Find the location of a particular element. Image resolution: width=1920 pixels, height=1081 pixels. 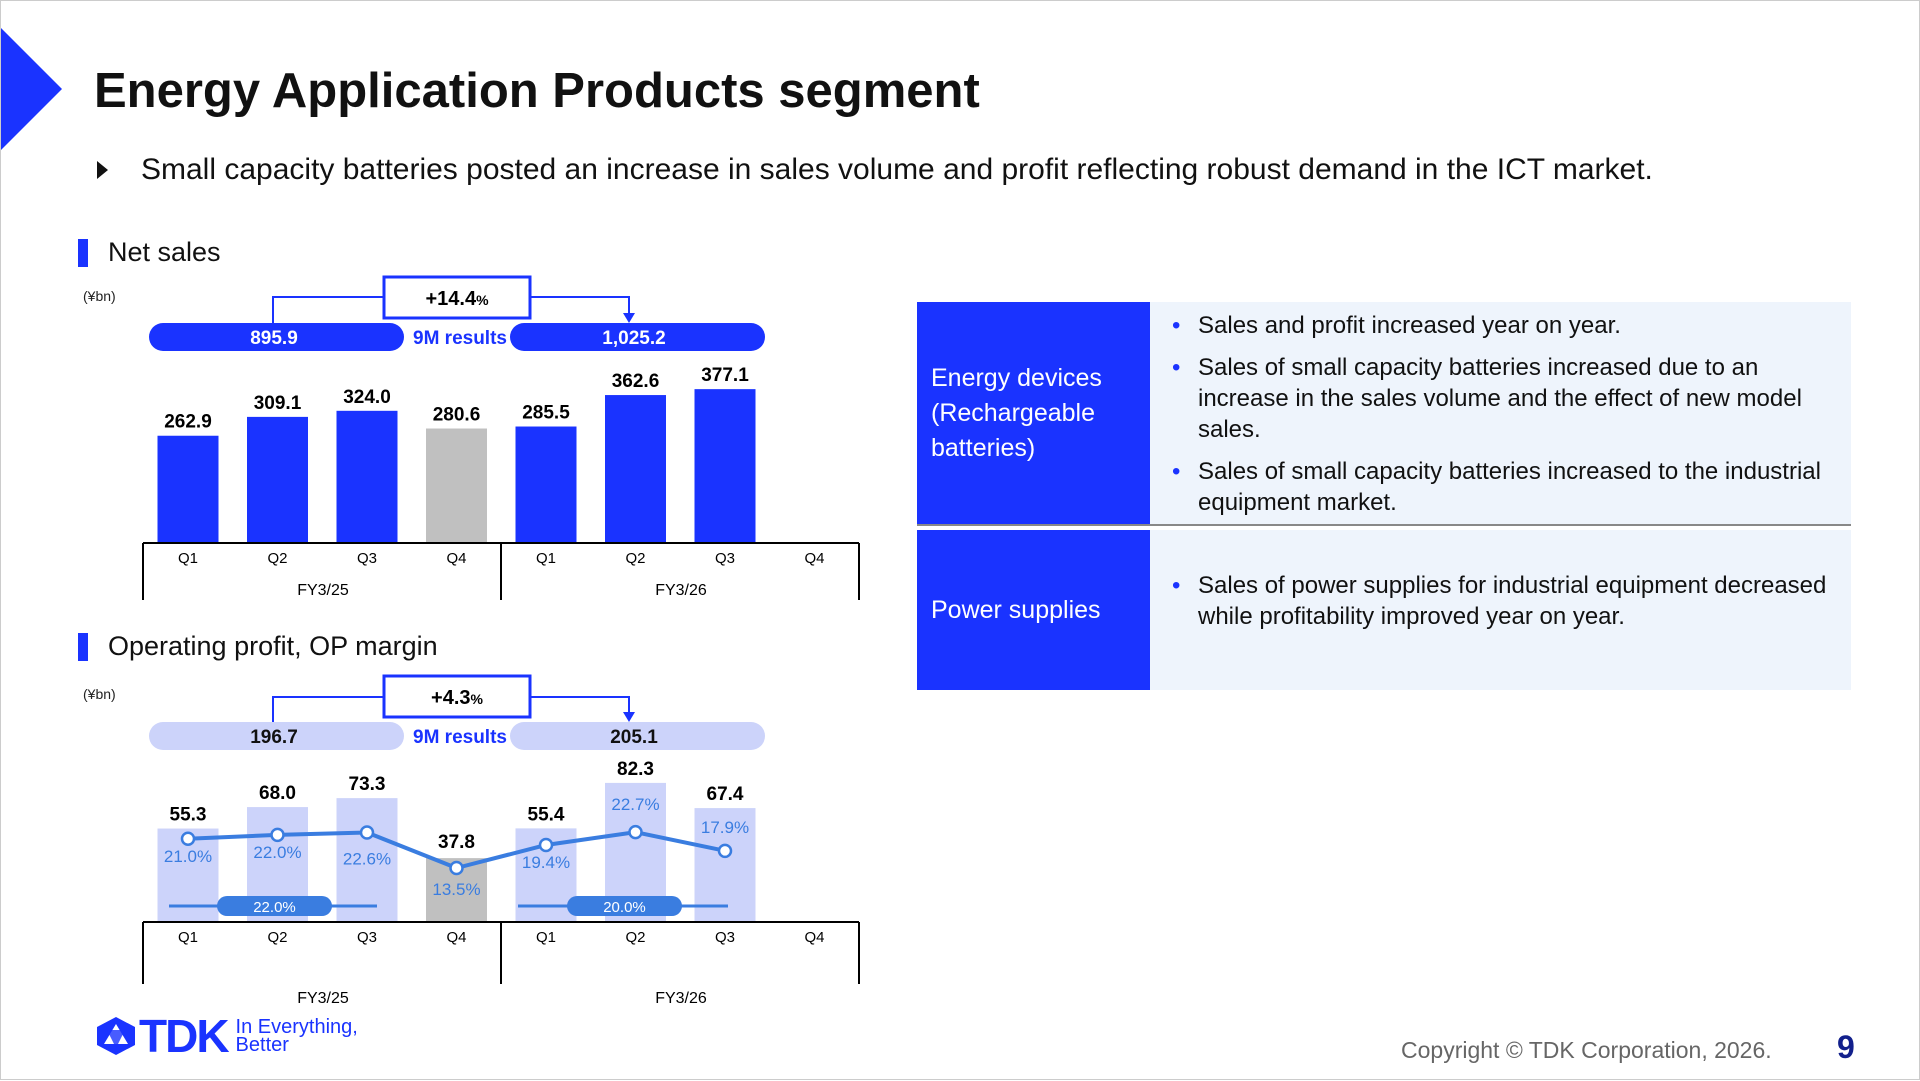

tdk-emblem-icon is located at coordinates (116, 1036).